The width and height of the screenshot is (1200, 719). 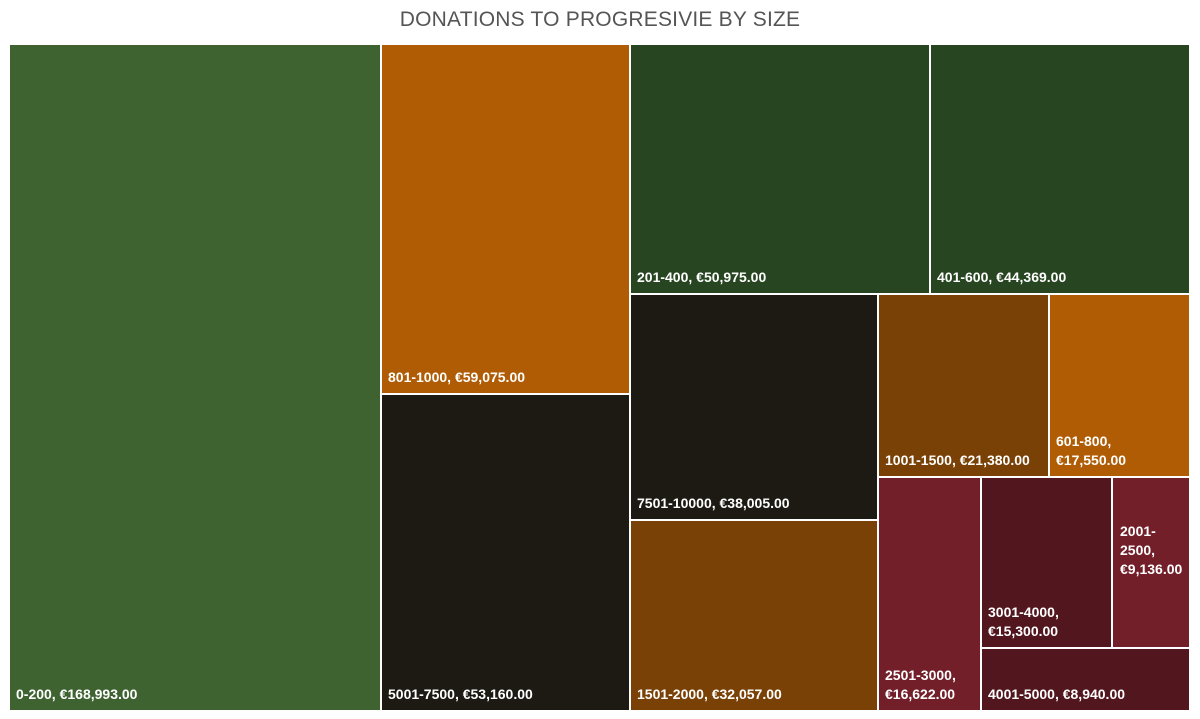 What do you see at coordinates (754, 615) in the screenshot?
I see `treemap-cell-1501-2000: 1501-2000, €32,057.00` at bounding box center [754, 615].